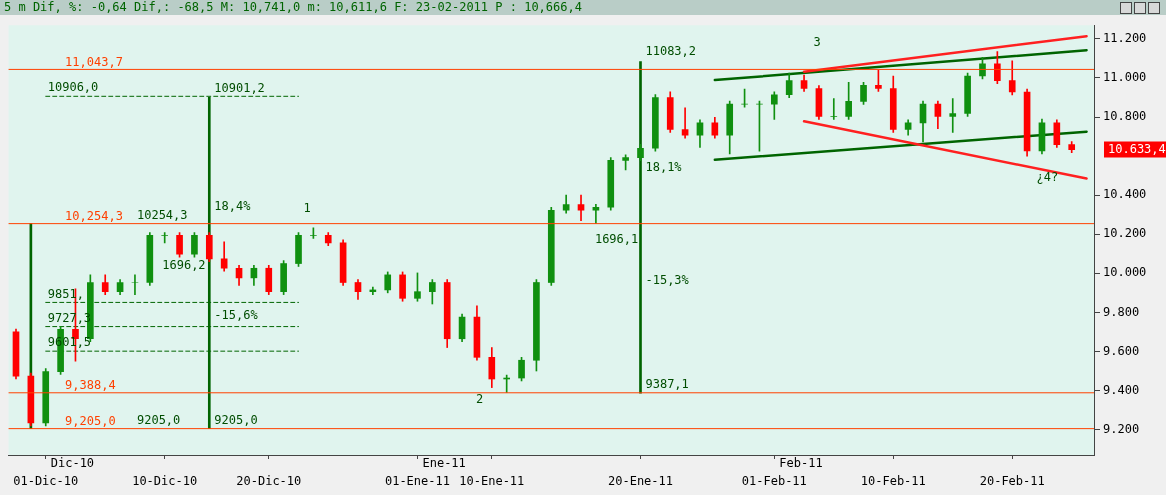 The width and height of the screenshot is (1166, 495). What do you see at coordinates (616, 239) in the screenshot?
I see `annotation: 1696,1` at bounding box center [616, 239].